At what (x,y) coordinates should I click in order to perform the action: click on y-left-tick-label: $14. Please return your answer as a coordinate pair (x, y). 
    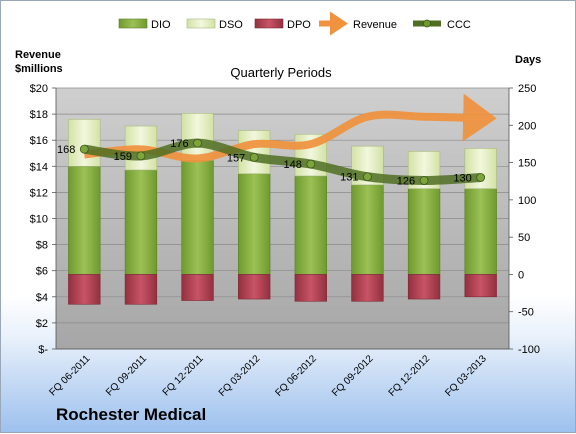
    Looking at the image, I should click on (39, 167).